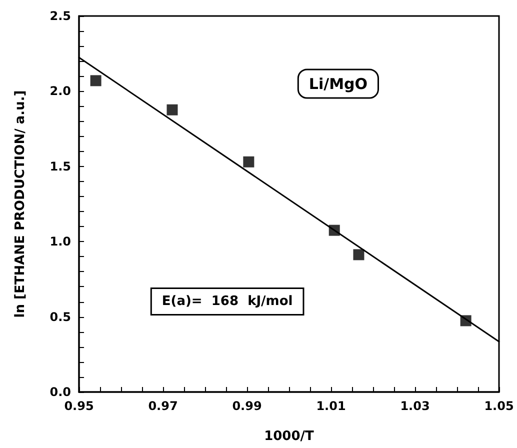 This screenshot has height=448, width=517. What do you see at coordinates (60, 392) in the screenshot?
I see `y-tick-label: 0.0` at bounding box center [60, 392].